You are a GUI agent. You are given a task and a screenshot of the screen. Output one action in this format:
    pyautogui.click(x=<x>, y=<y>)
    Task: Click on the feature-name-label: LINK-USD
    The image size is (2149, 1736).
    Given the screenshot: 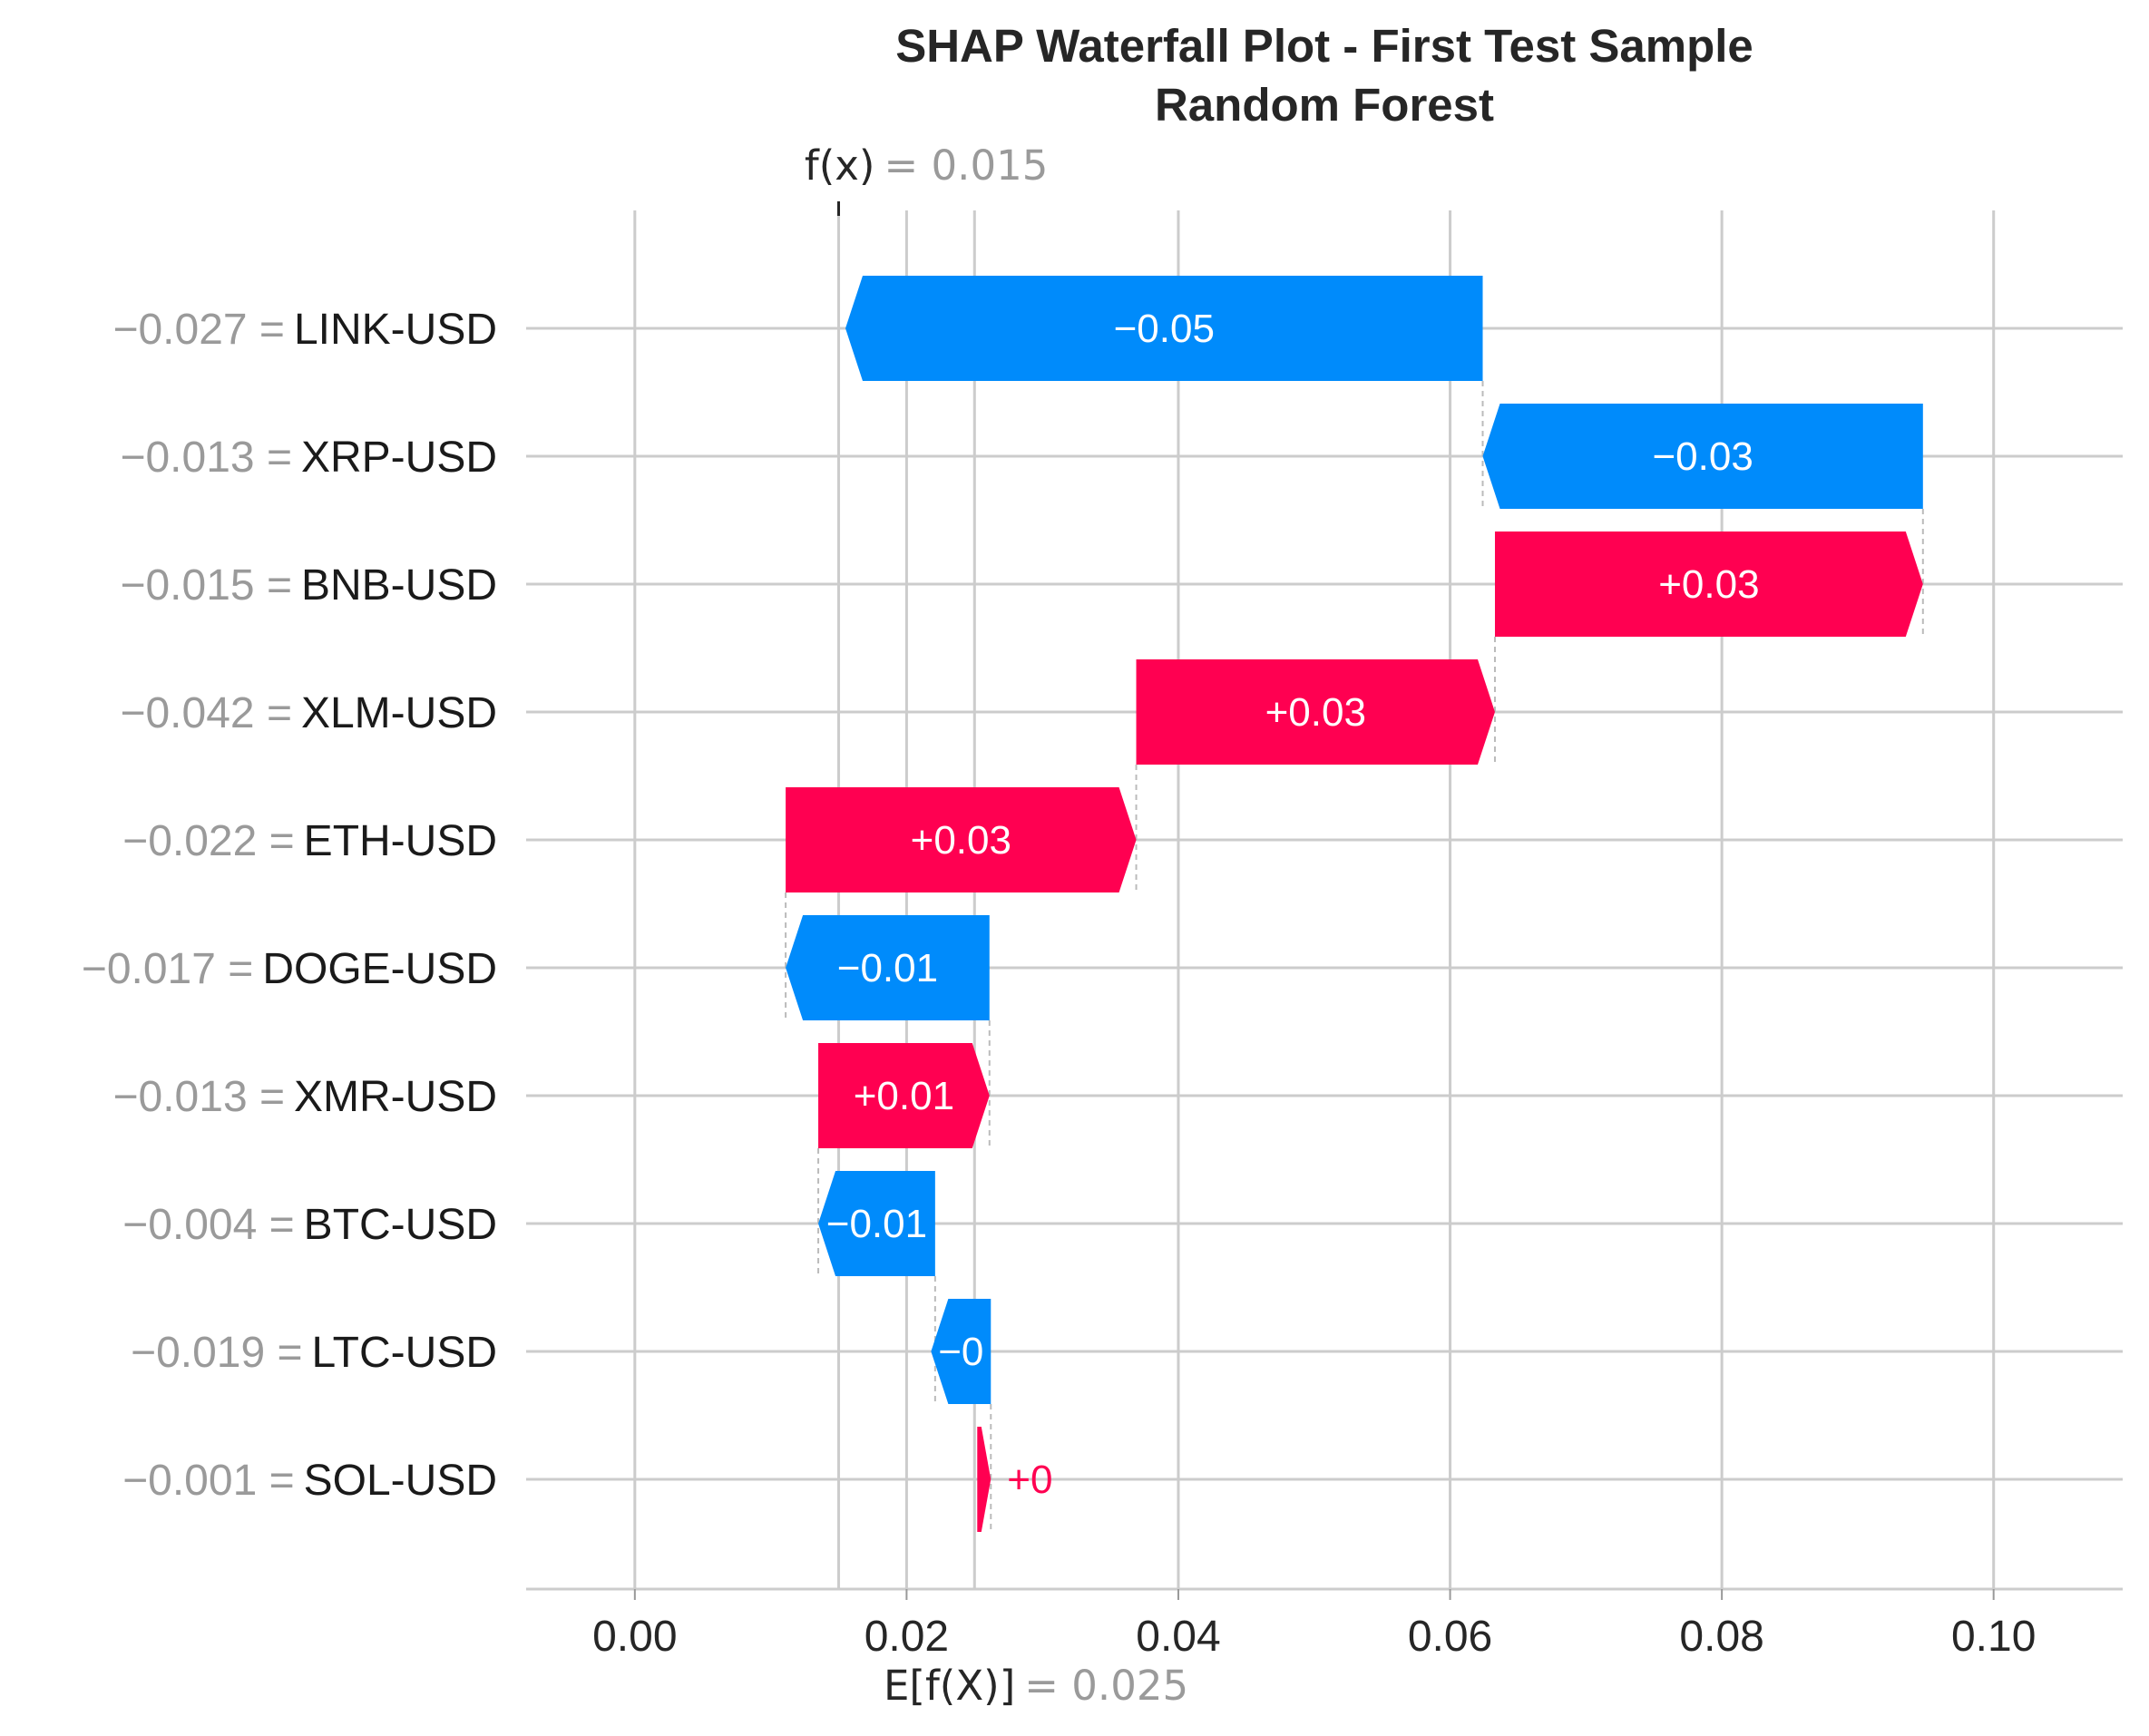 What is the action you would take?
    pyautogui.click(x=395, y=330)
    